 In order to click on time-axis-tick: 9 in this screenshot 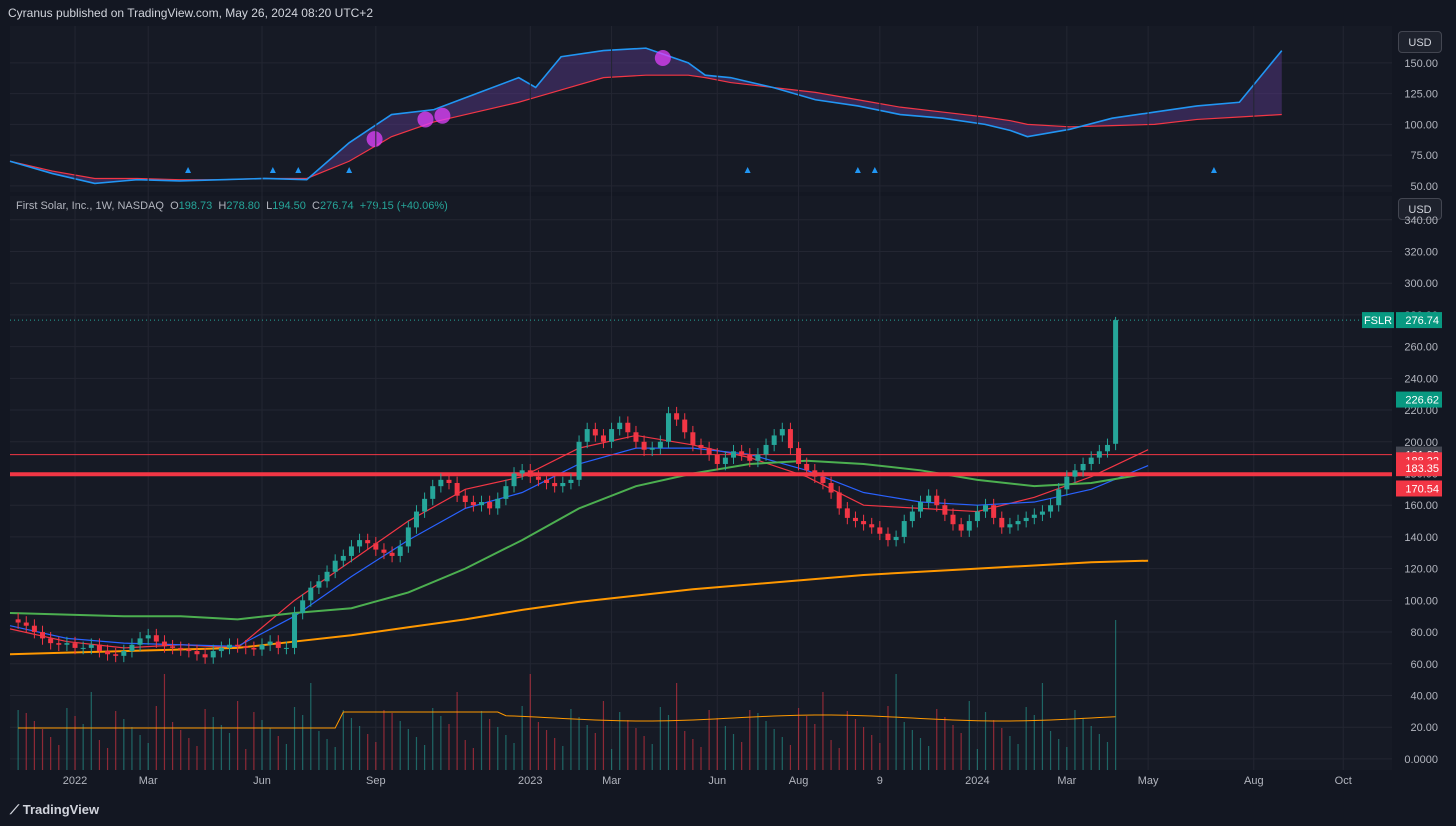, I will do `click(880, 781)`.